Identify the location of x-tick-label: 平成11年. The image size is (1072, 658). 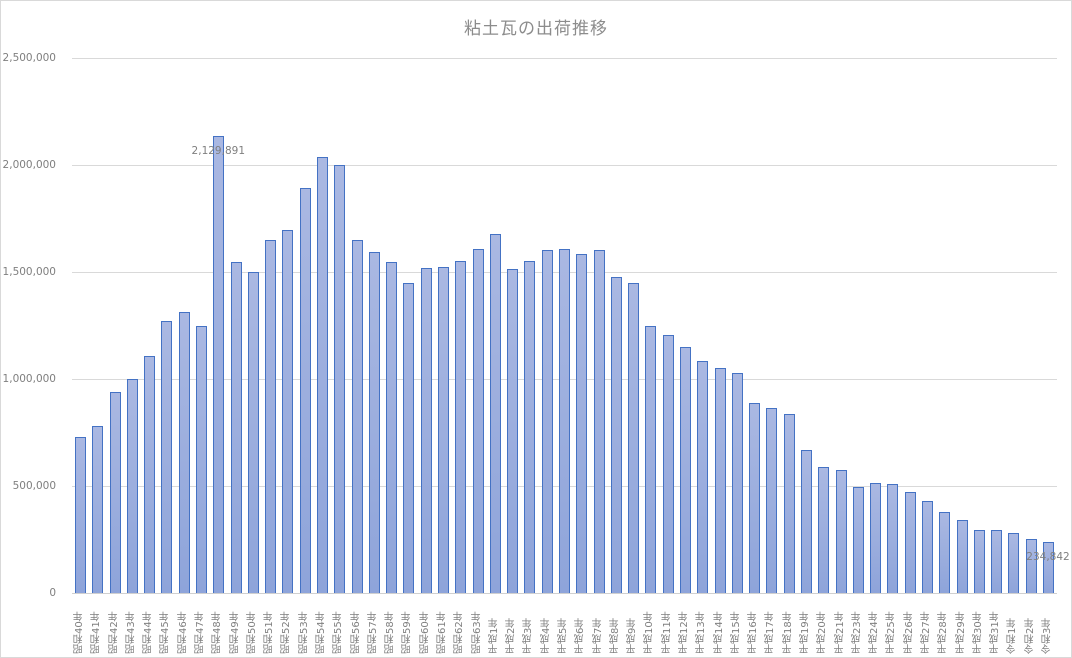
(667, 632).